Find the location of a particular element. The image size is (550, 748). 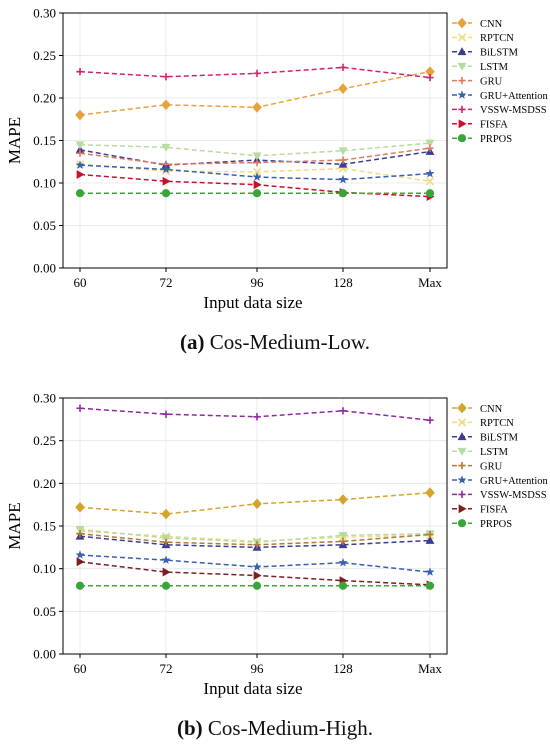

legend-label: PRPOS is located at coordinates (496, 139).